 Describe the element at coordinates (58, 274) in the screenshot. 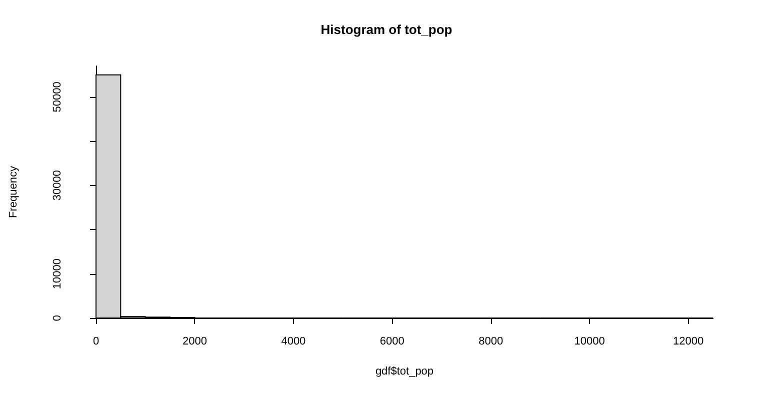

I see `y-tick-label: 10000` at that location.